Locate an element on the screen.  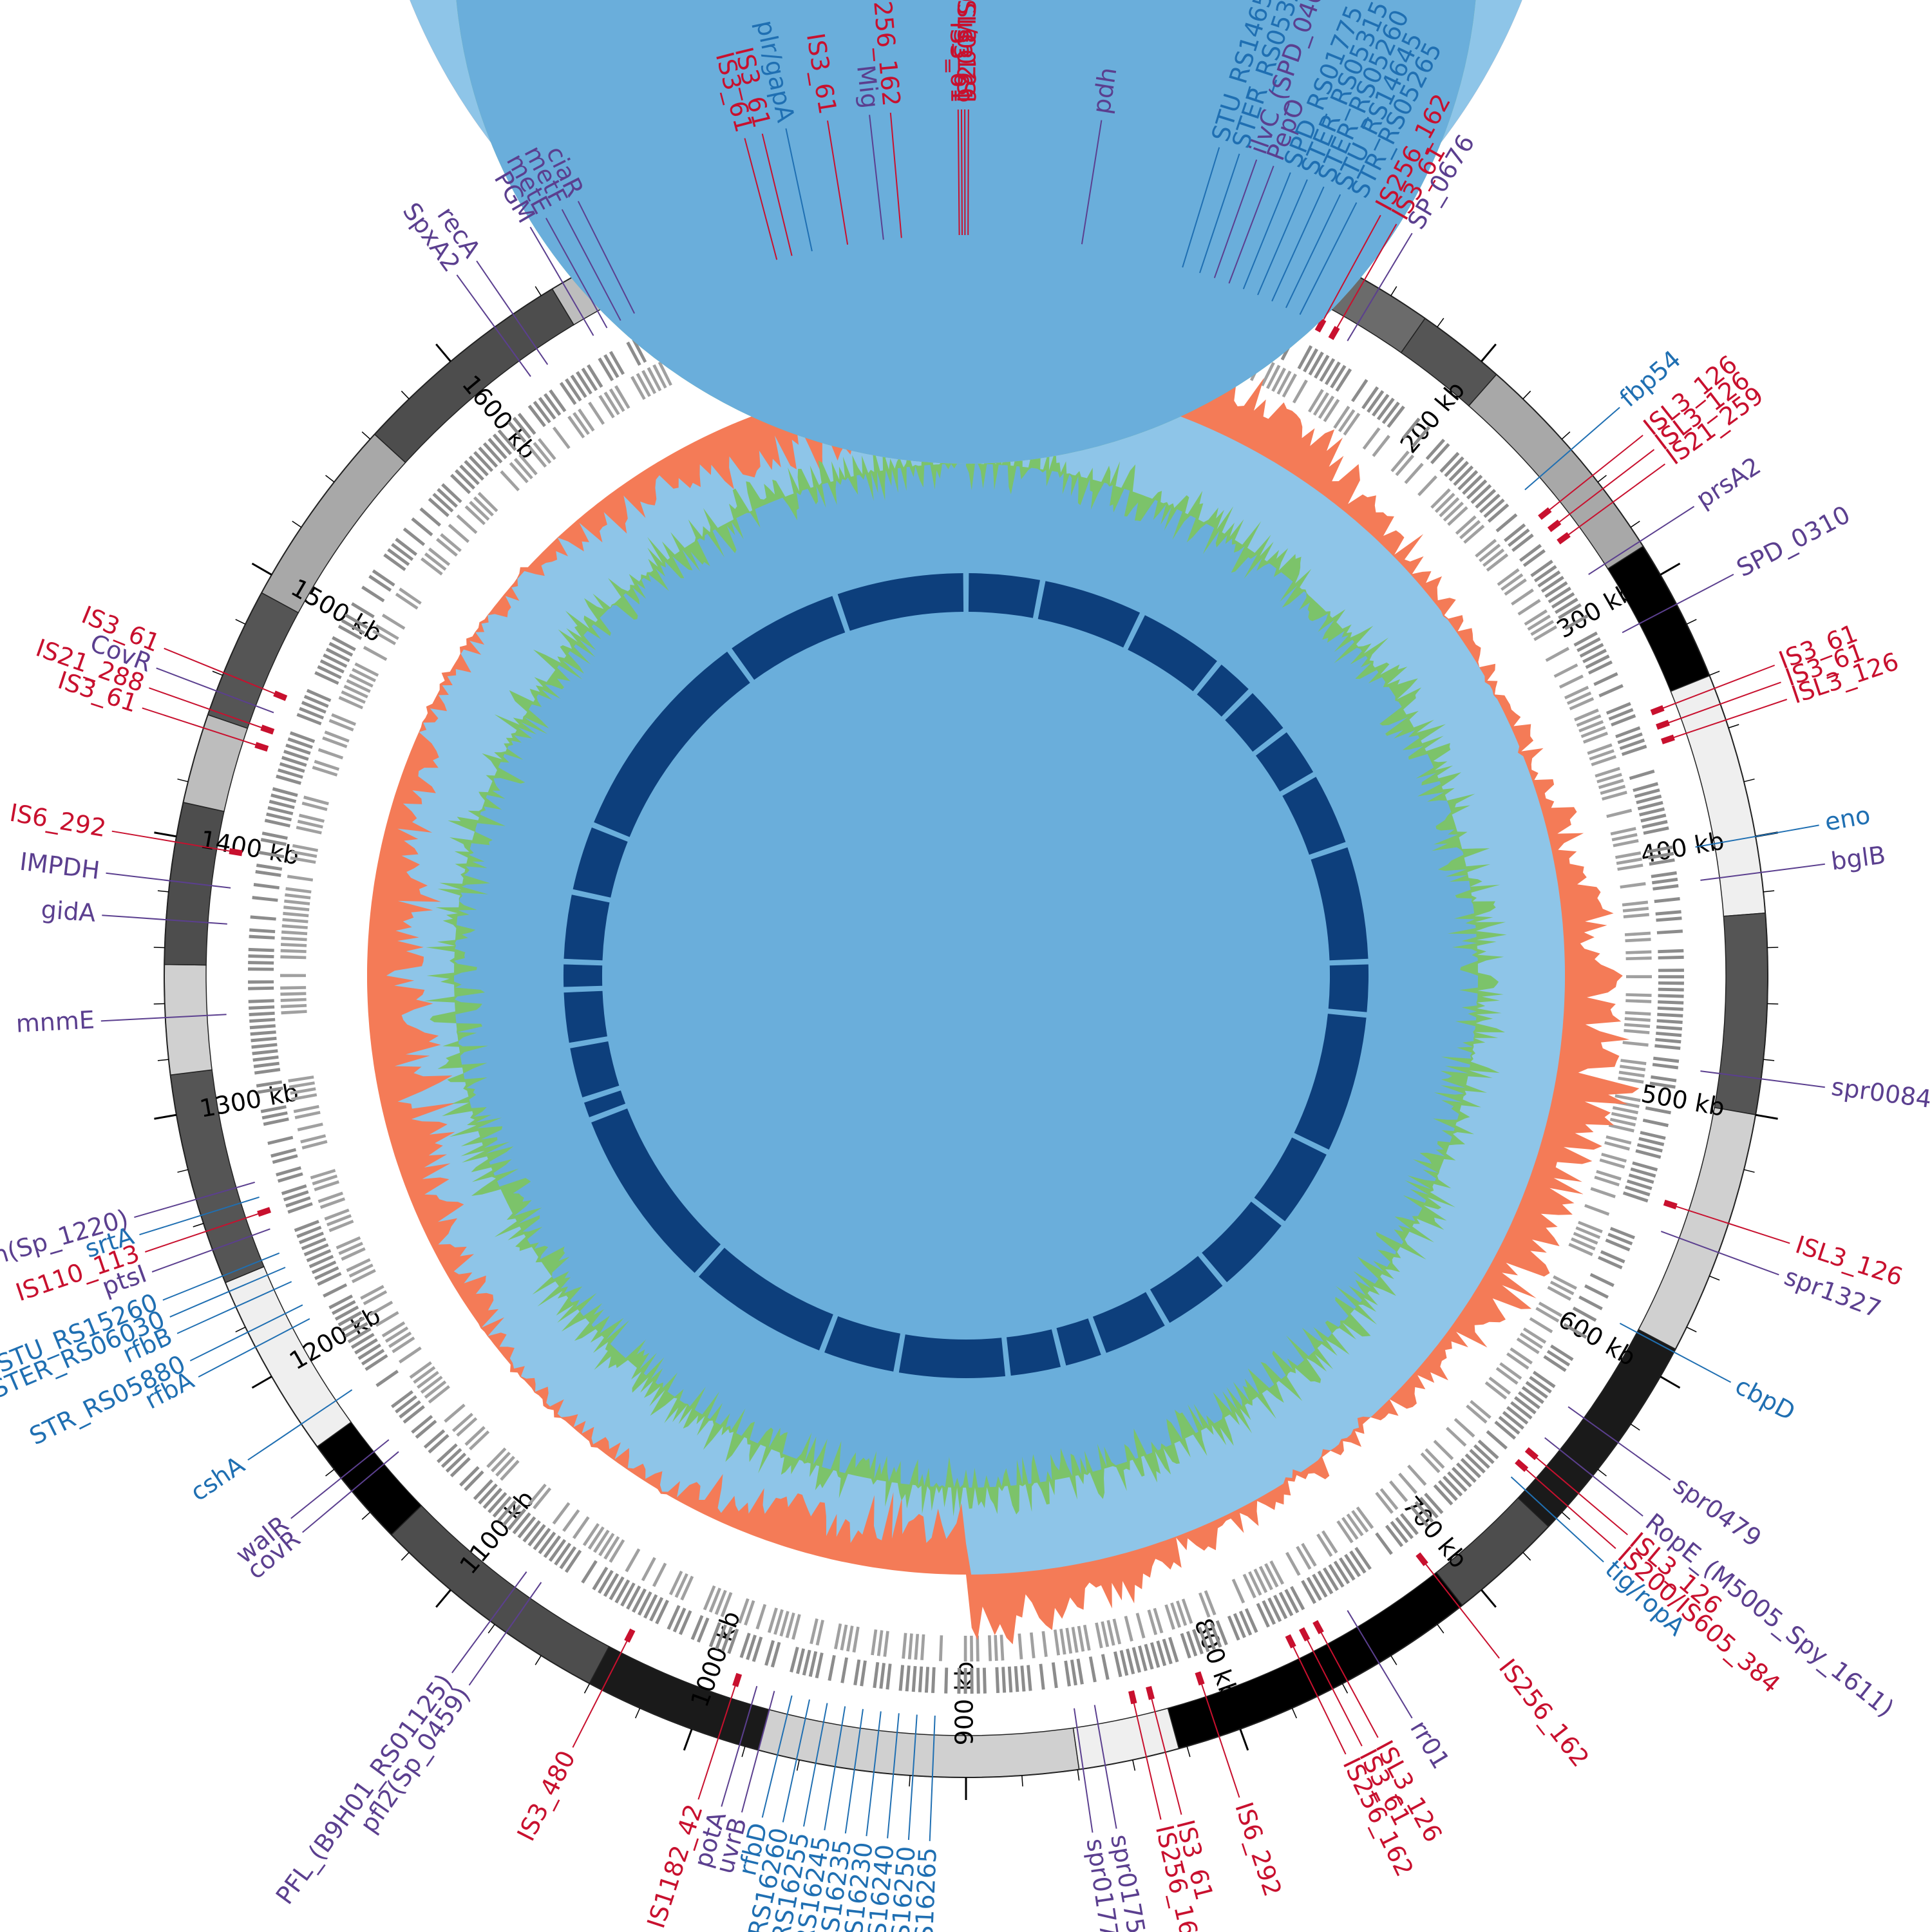
gene-label: IS3_480 is located at coordinates (546, 1796).